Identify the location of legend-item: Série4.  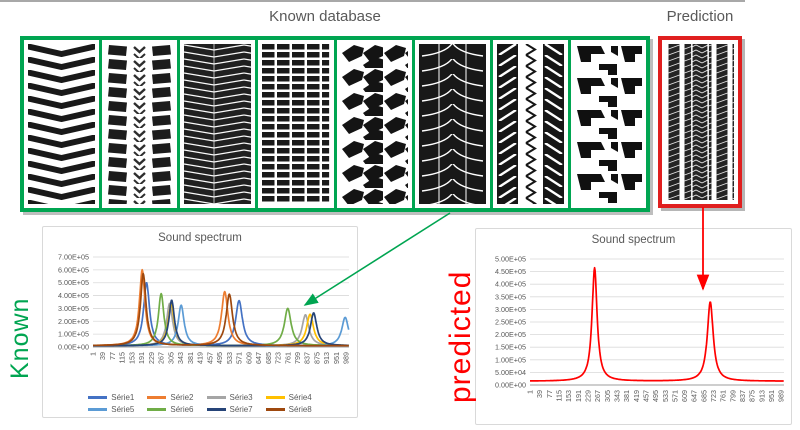
(288, 397).